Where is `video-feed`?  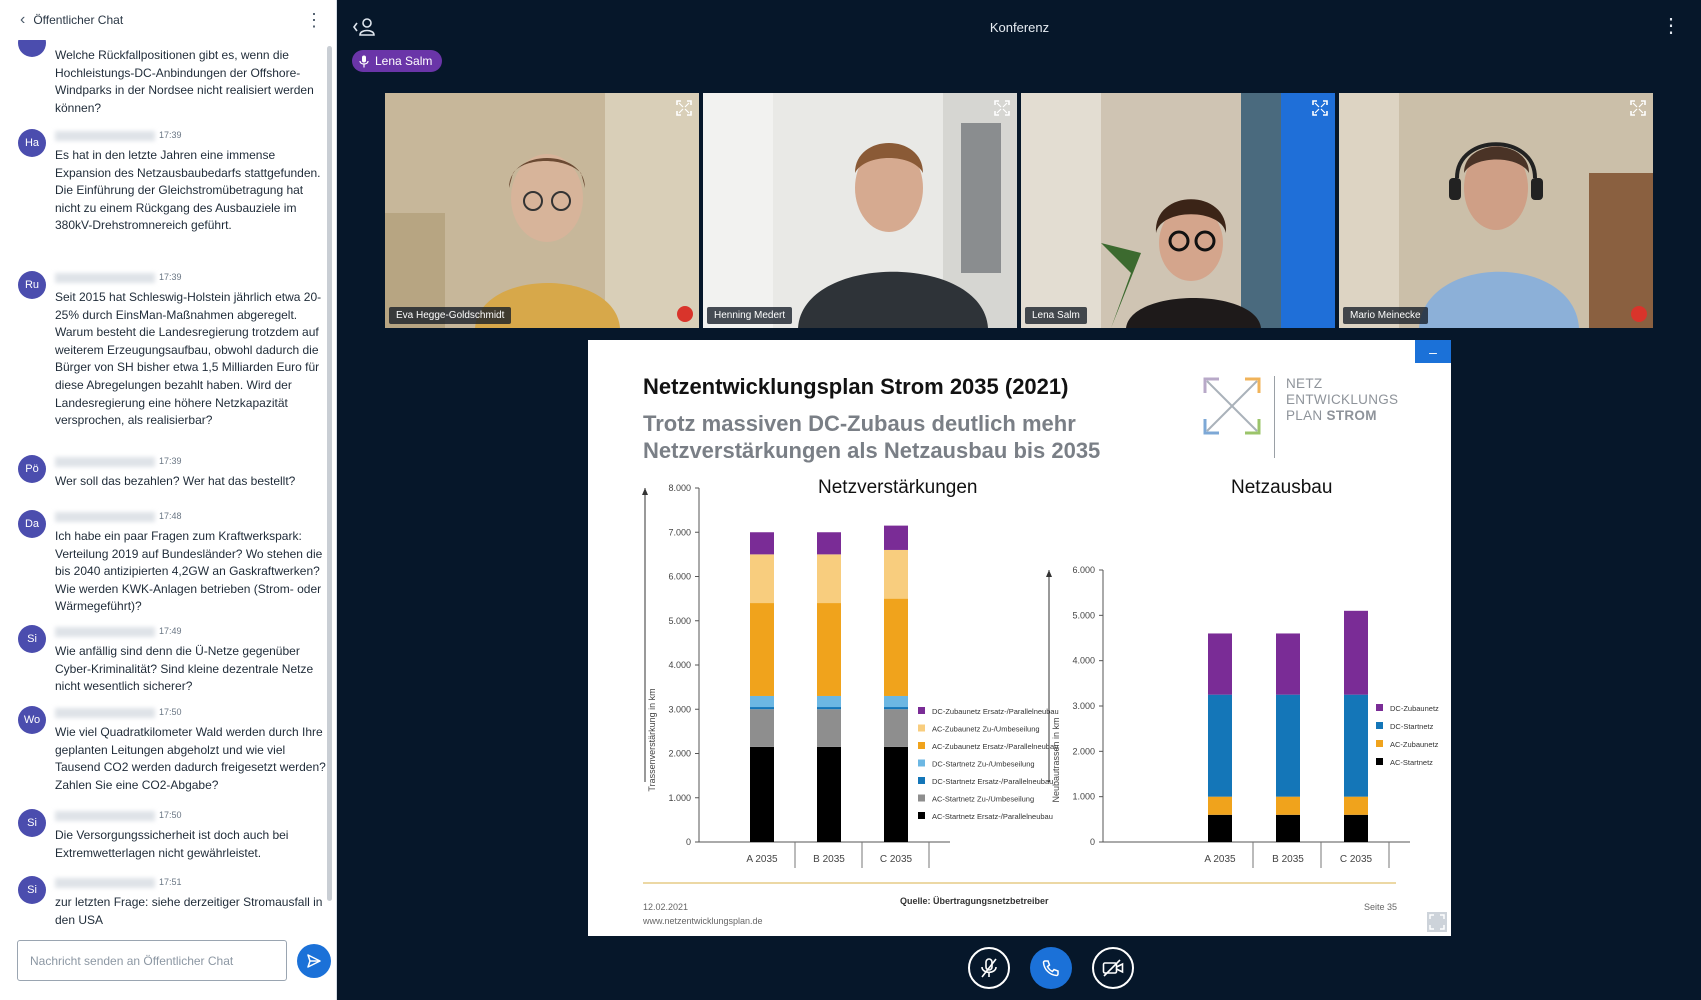 video-feed is located at coordinates (1178, 210).